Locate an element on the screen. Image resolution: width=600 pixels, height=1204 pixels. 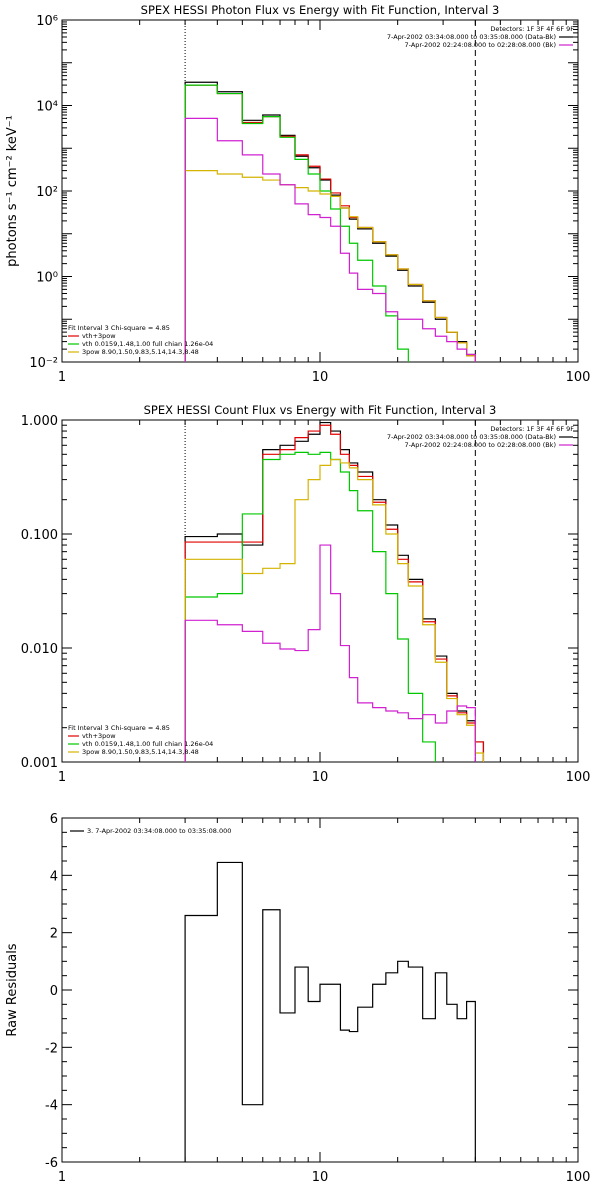
y-tick-label: 10⁻² is located at coordinates (43, 363).